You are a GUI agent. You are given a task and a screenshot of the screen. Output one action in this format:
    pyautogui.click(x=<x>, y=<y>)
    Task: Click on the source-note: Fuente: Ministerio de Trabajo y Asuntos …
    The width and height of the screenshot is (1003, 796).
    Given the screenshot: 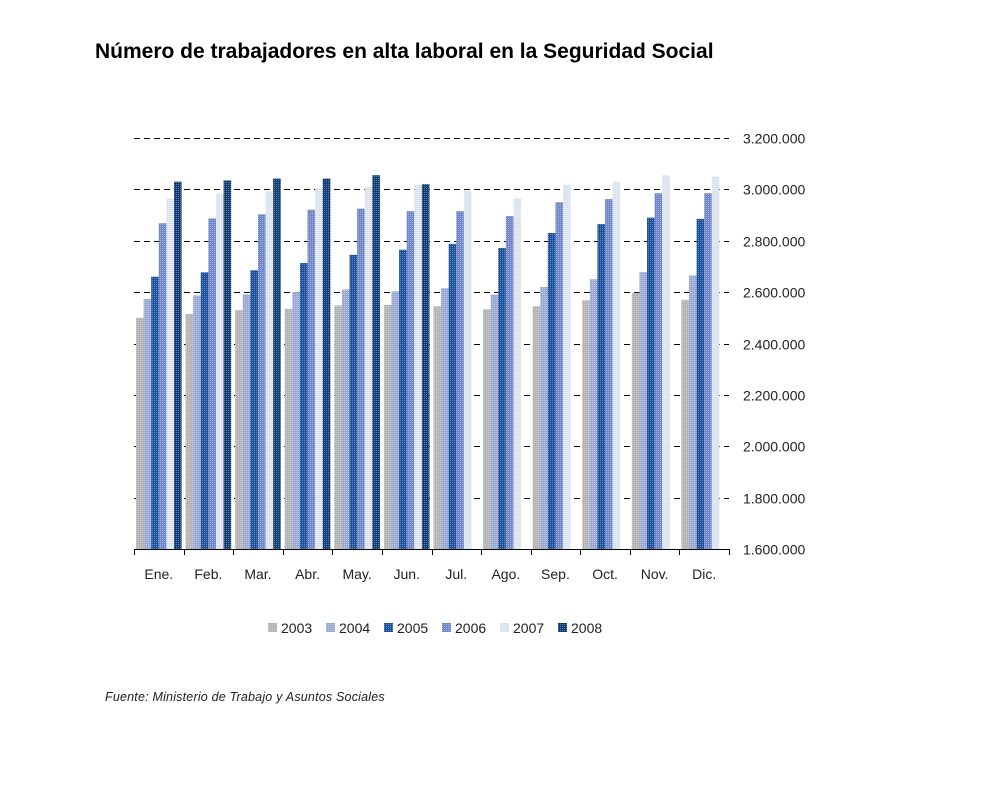 What is the action you would take?
    pyautogui.click(x=245, y=697)
    